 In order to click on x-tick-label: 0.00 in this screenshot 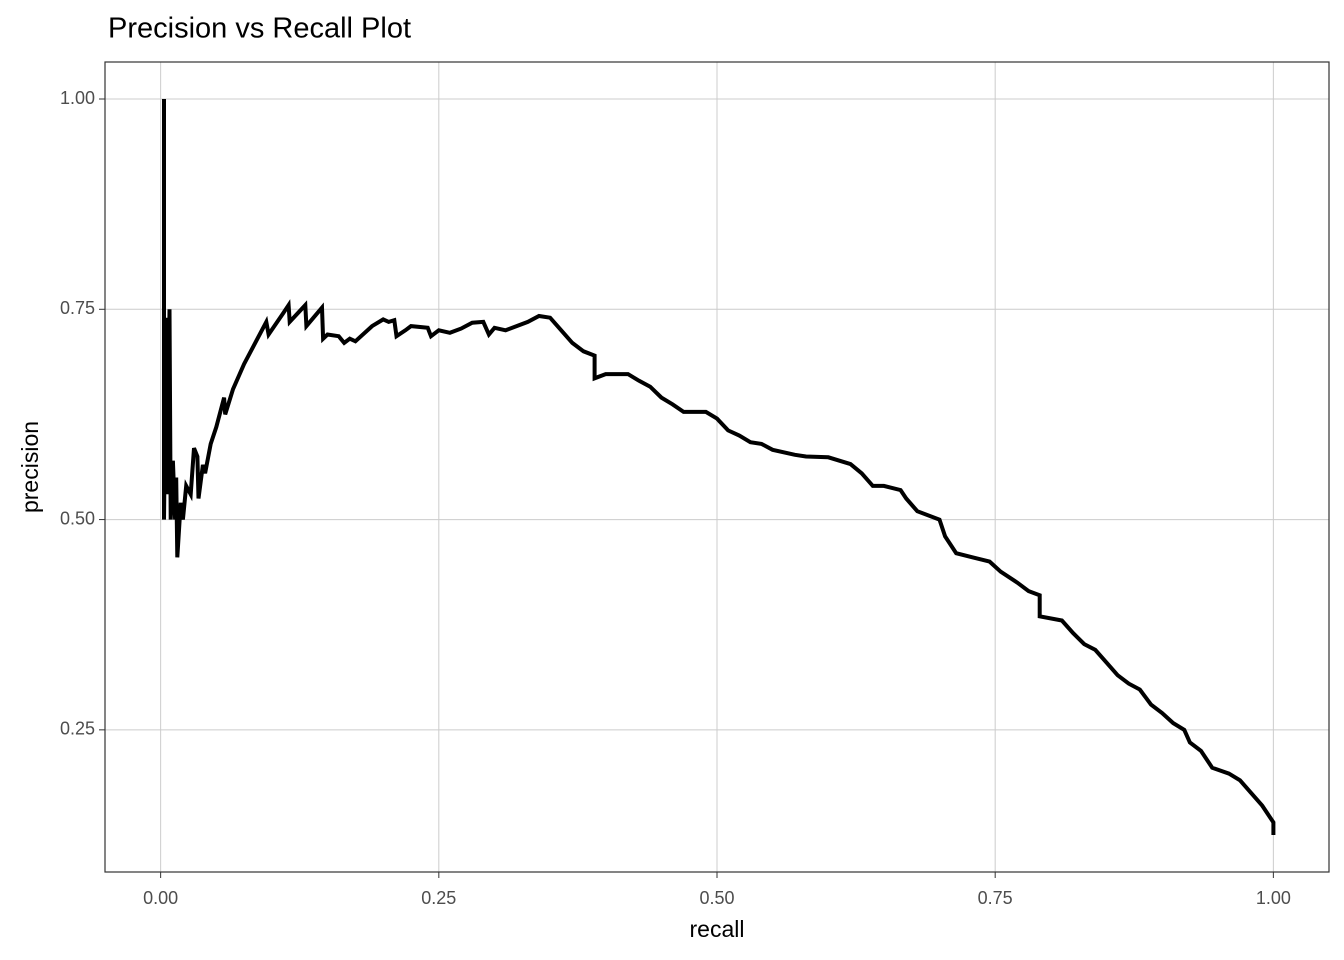, I will do `click(160, 898)`.